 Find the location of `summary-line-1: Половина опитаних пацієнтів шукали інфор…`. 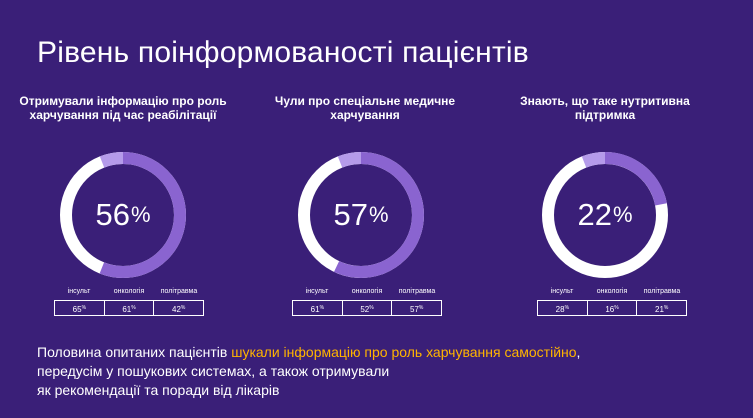

summary-line-1: Половина опитаних пацієнтів шукали інфор… is located at coordinates (309, 352).